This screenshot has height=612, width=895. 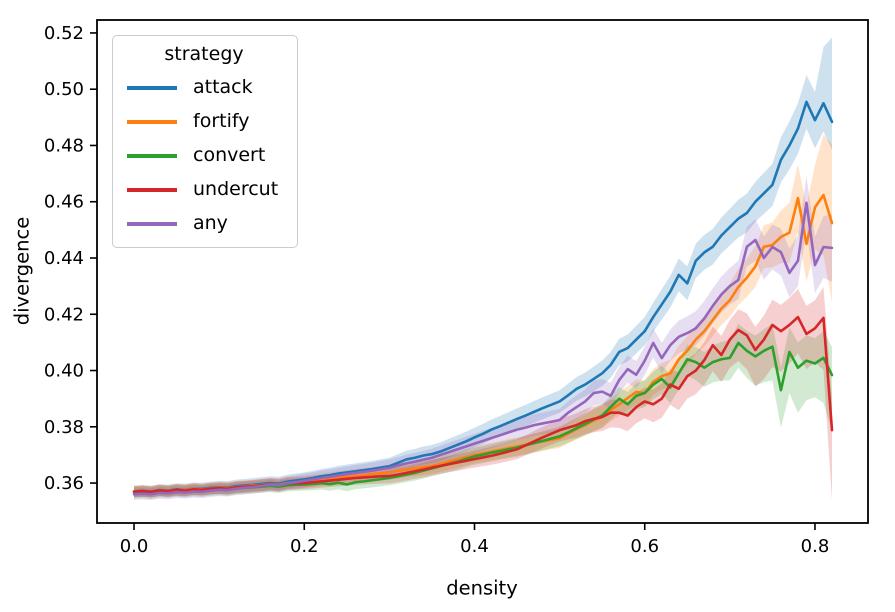 What do you see at coordinates (474, 546) in the screenshot?
I see `x-tick-label: 0.4` at bounding box center [474, 546].